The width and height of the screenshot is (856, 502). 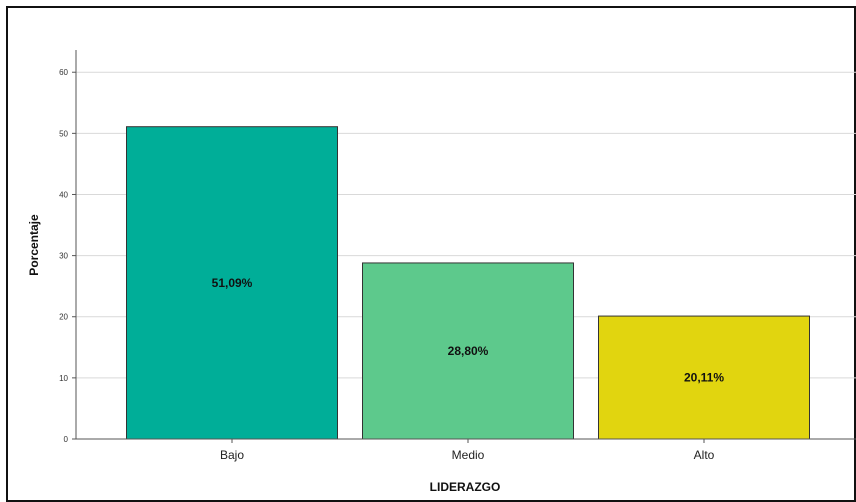 What do you see at coordinates (704, 455) in the screenshot?
I see `x-tick-label: Alto` at bounding box center [704, 455].